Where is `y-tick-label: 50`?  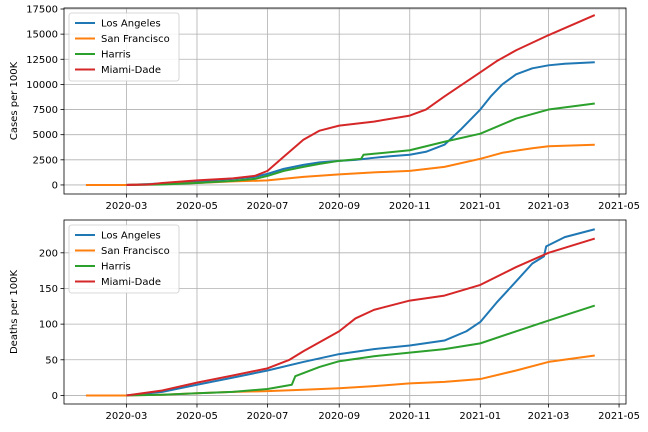 y-tick-label: 50 is located at coordinates (51, 360).